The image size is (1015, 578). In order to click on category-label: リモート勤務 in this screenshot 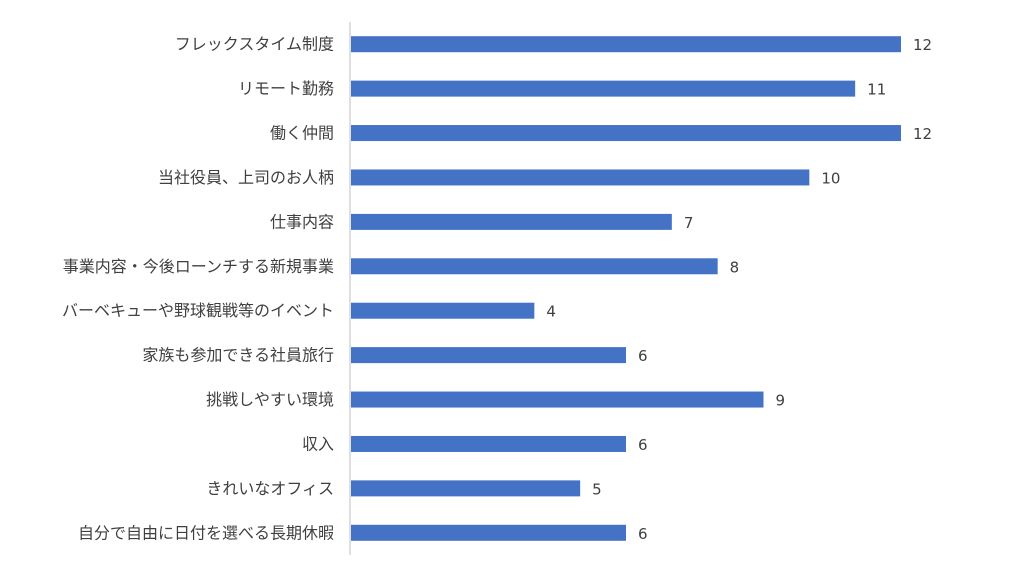, I will do `click(286, 88)`.